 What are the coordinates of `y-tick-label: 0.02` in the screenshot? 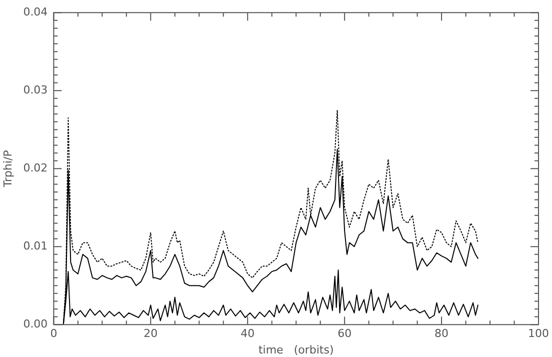 It's located at (35, 167).